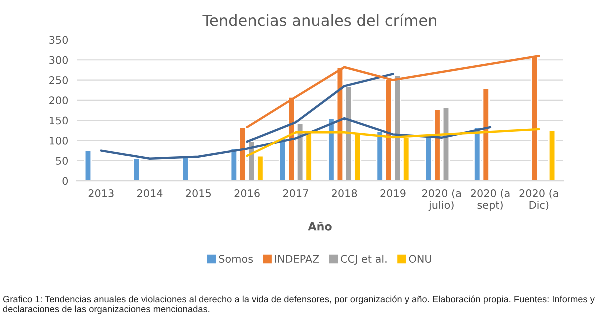  Describe the element at coordinates (539, 199) in the screenshot. I see `x-tick-label: 2020 (a Dic)` at that location.